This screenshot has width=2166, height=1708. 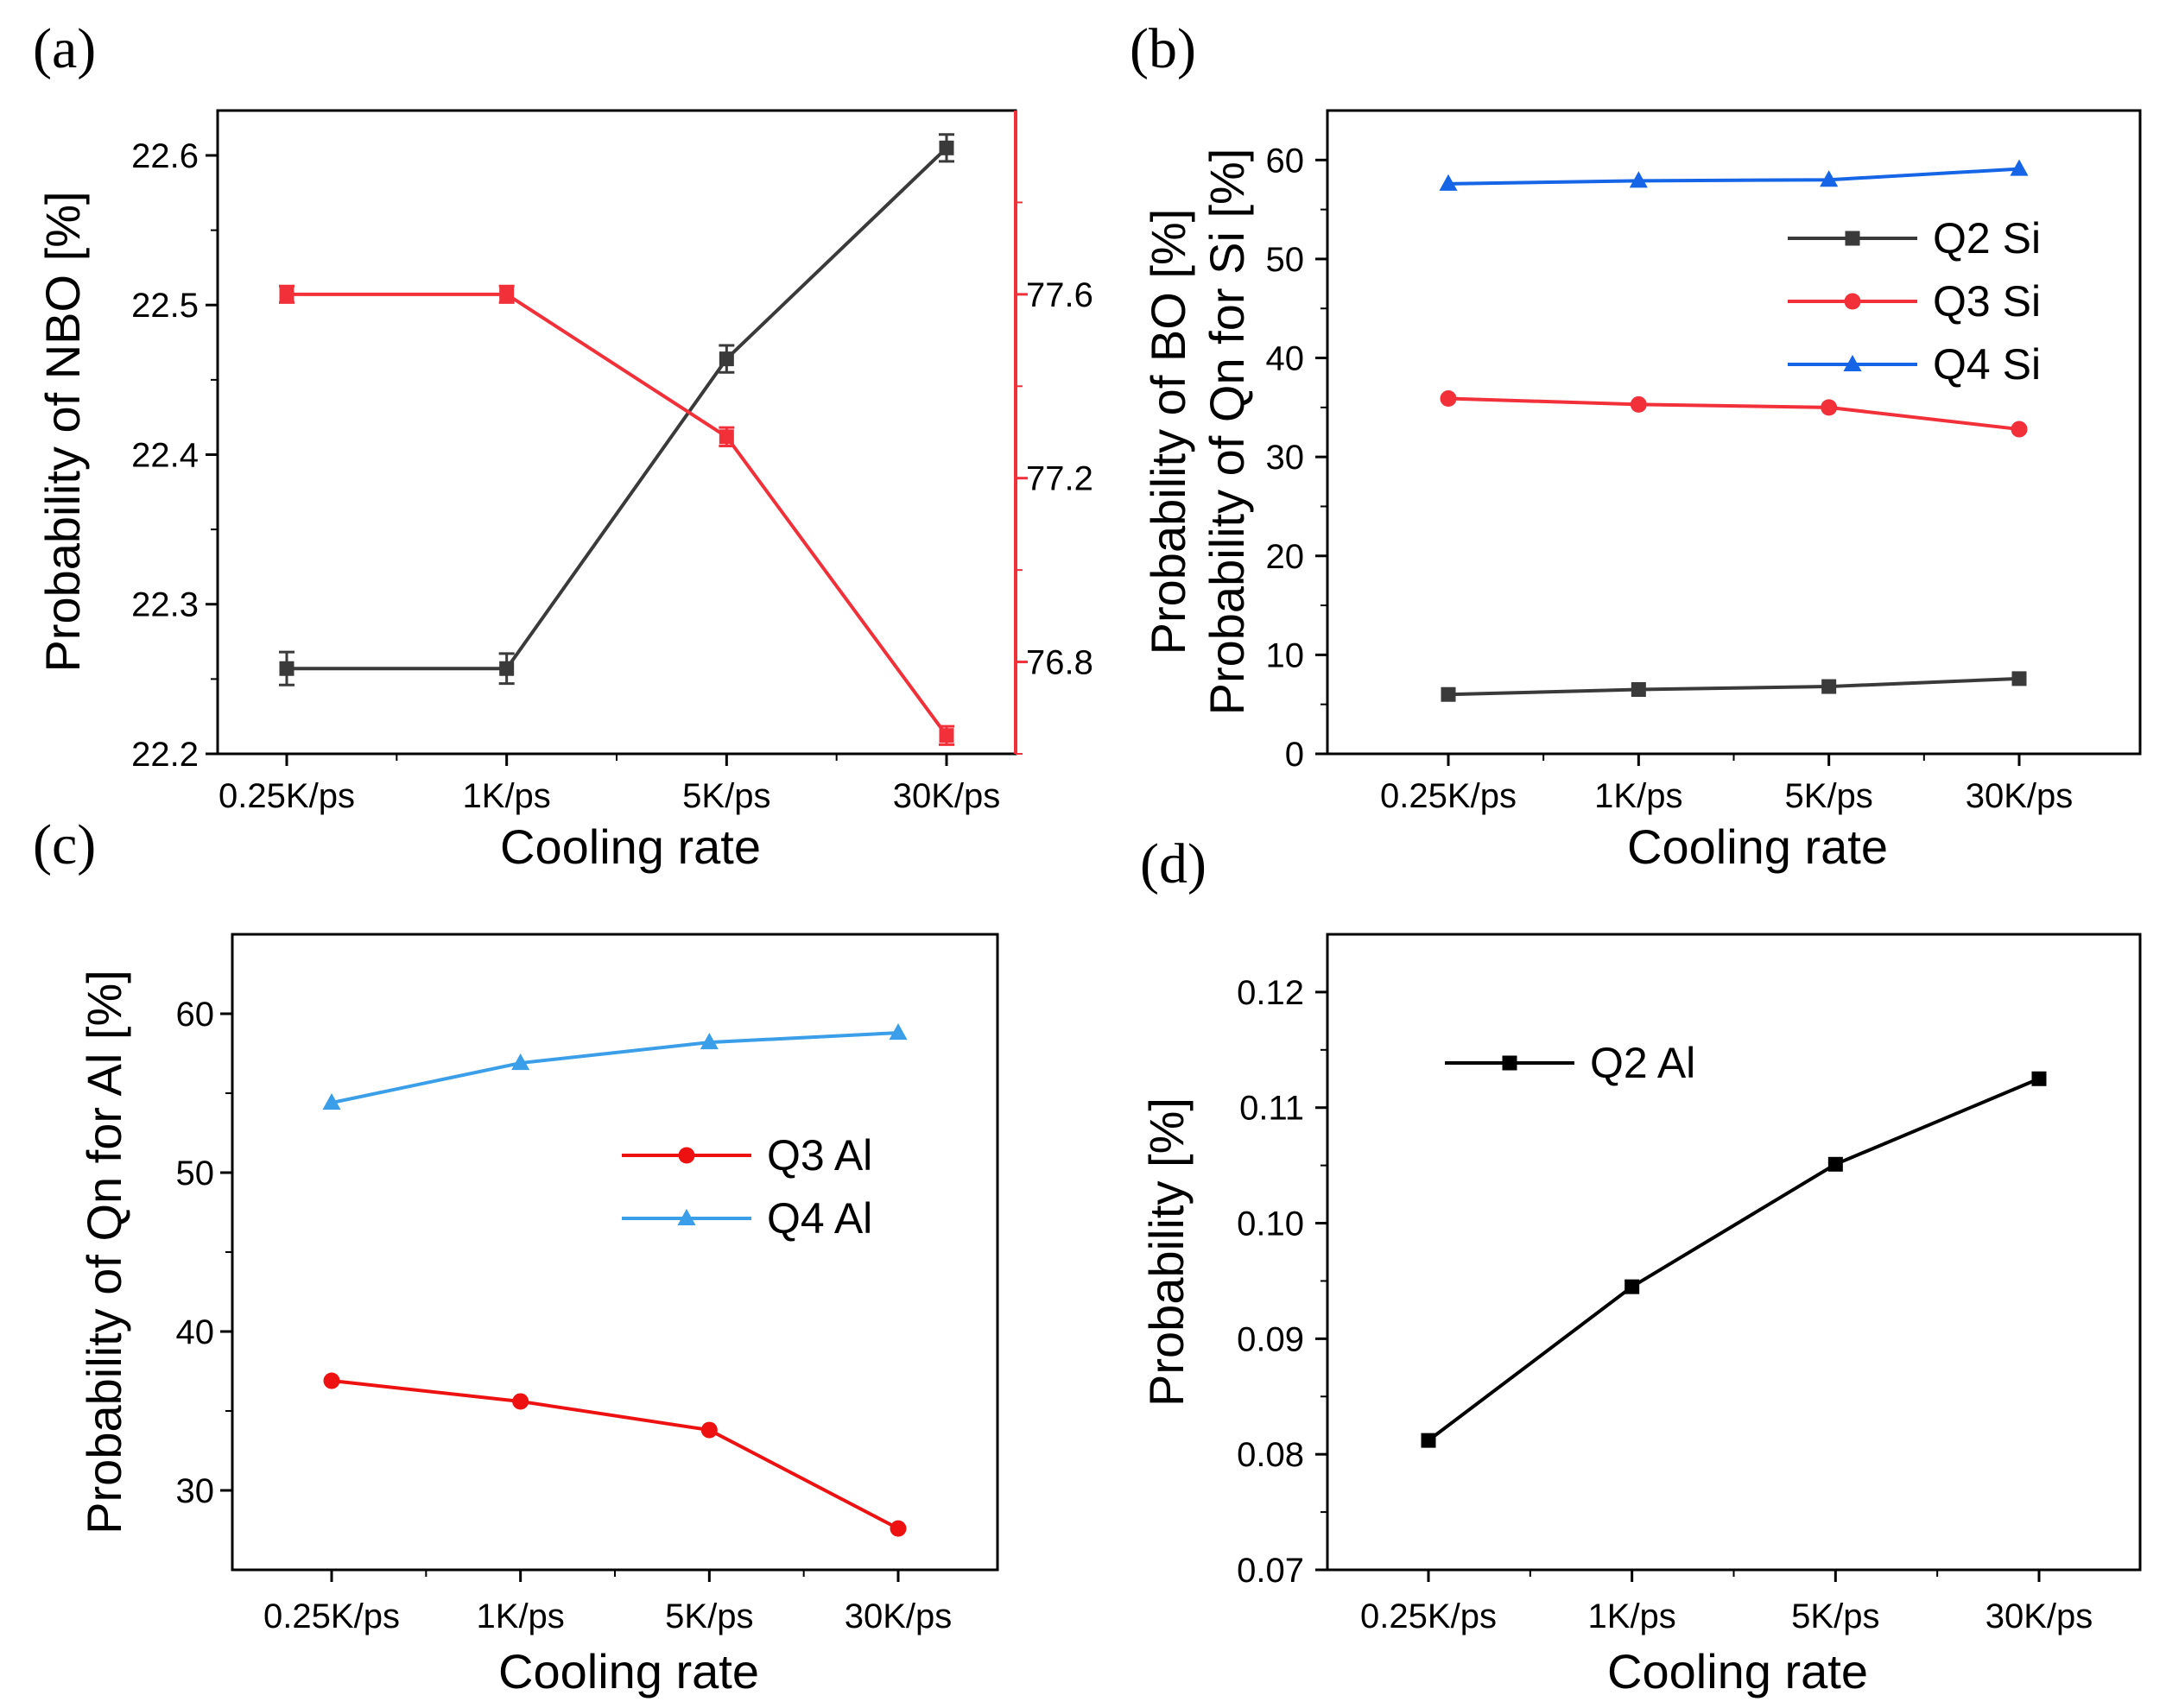 What do you see at coordinates (819, 1155) in the screenshot?
I see `legend-label: Q3 Al` at bounding box center [819, 1155].